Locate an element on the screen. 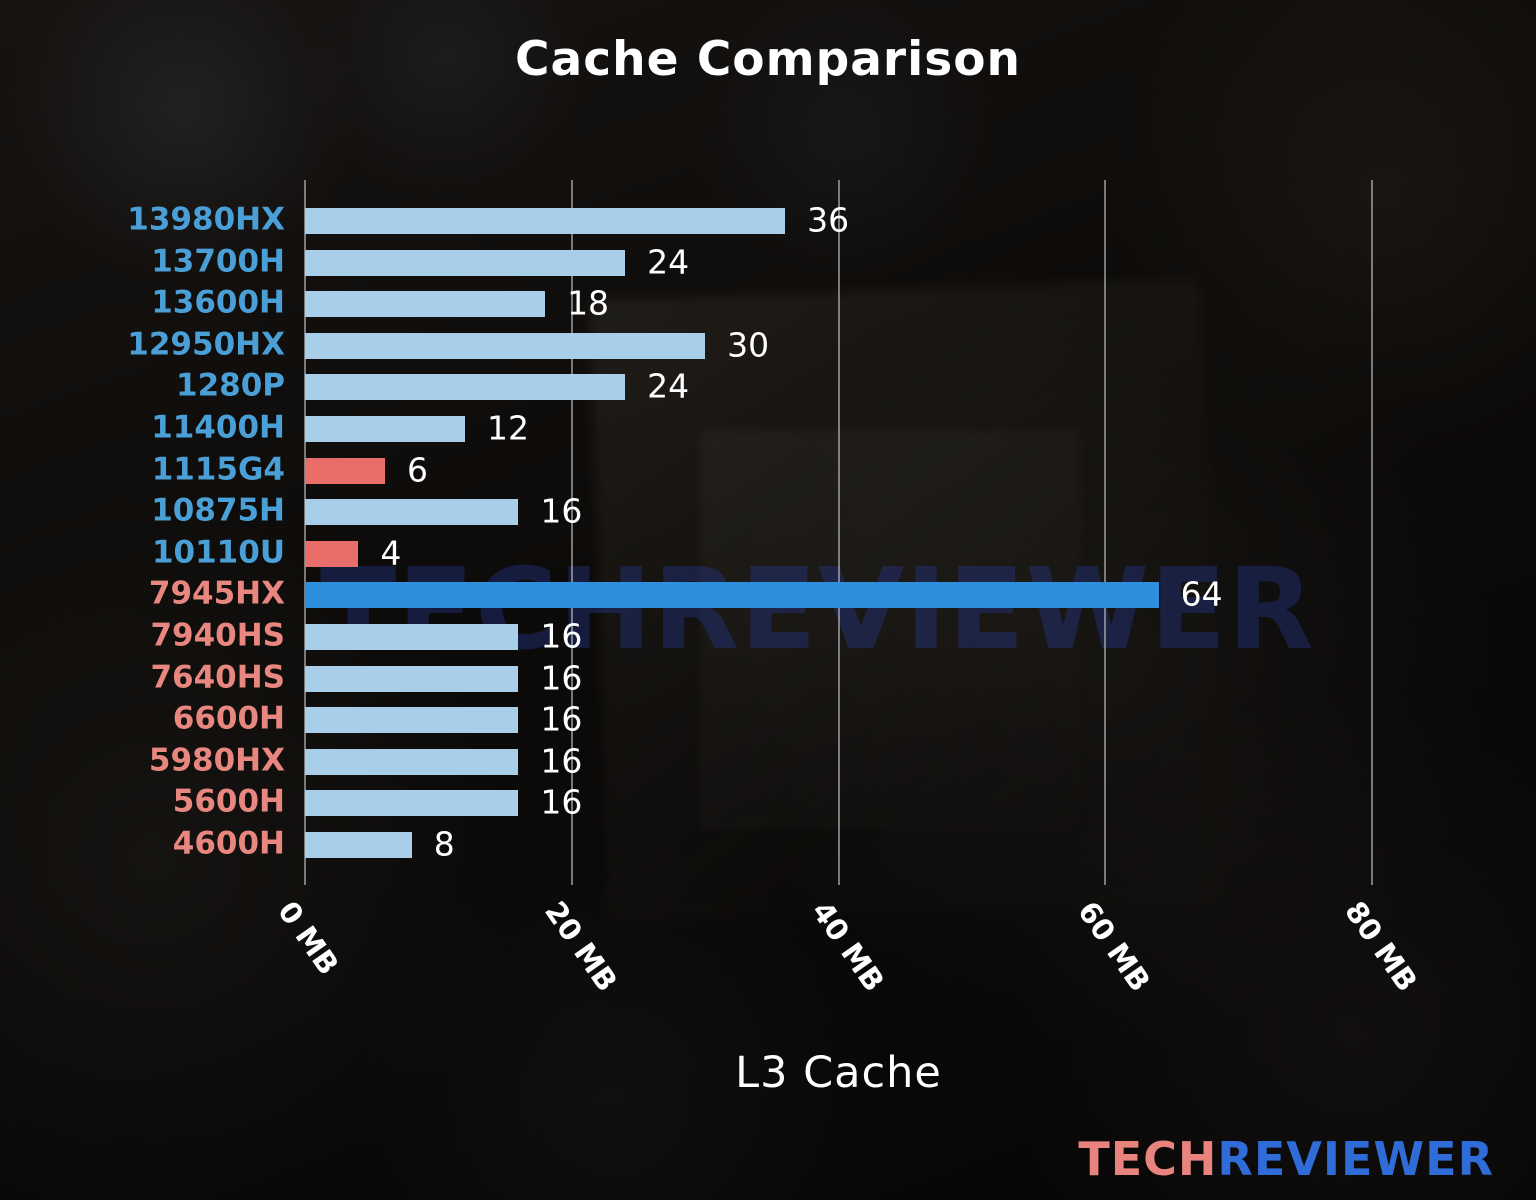 The width and height of the screenshot is (1536, 1200). value-label: 36 is located at coordinates (828, 220).